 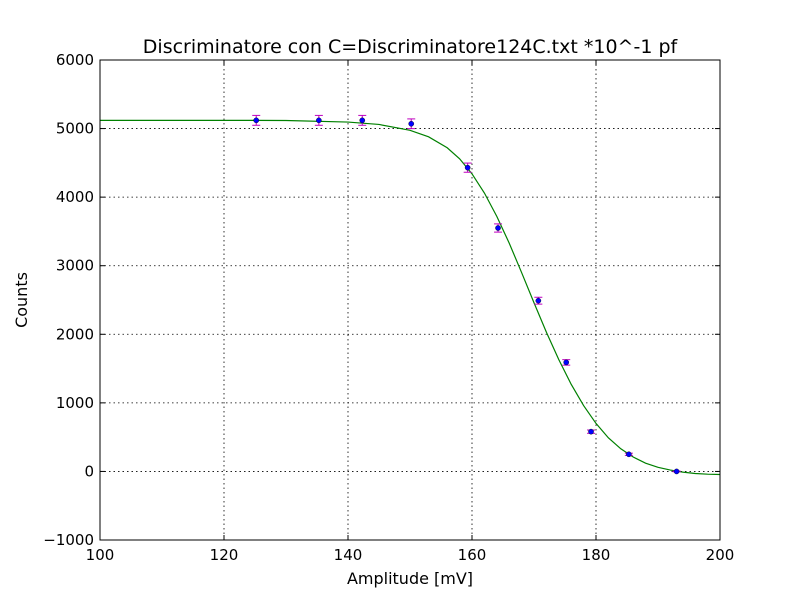 What do you see at coordinates (410, 578) in the screenshot?
I see `x-axis-label: Amplitude [mV]` at bounding box center [410, 578].